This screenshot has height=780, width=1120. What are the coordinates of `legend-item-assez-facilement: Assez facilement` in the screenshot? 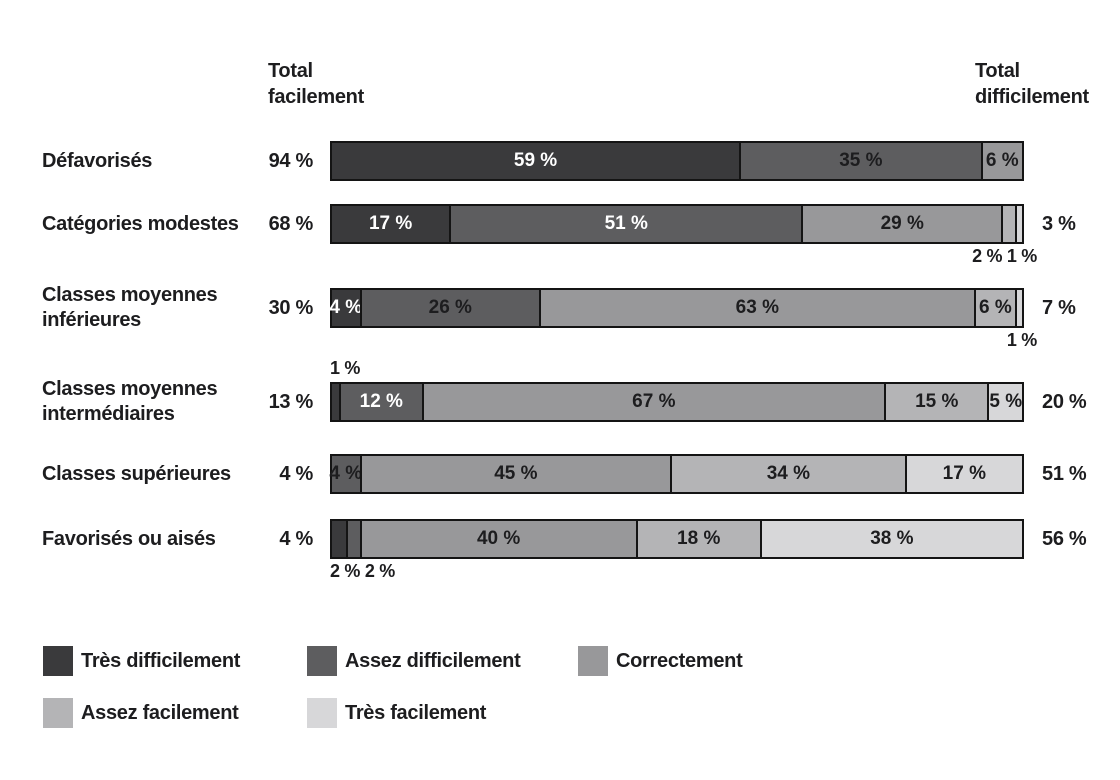 It's located at (141, 713).